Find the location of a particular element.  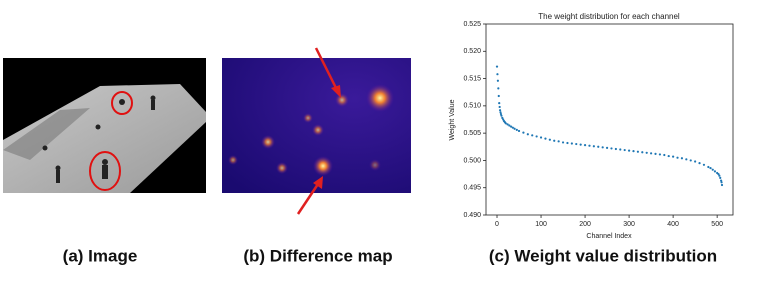

x-axis-label: Channel Index is located at coordinates (609, 236).